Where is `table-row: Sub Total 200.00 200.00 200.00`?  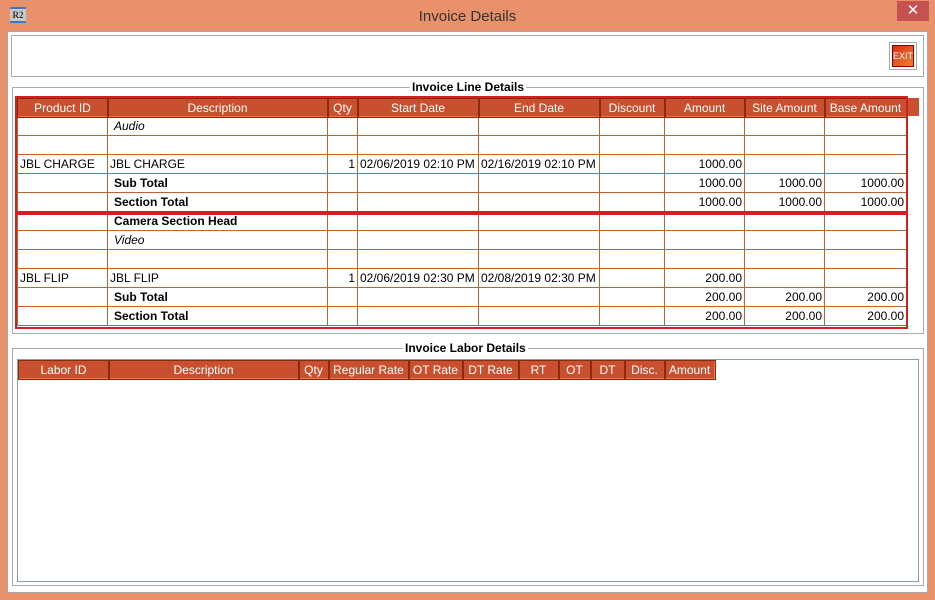
table-row: Sub Total 200.00 200.00 200.00 is located at coordinates (462, 297).